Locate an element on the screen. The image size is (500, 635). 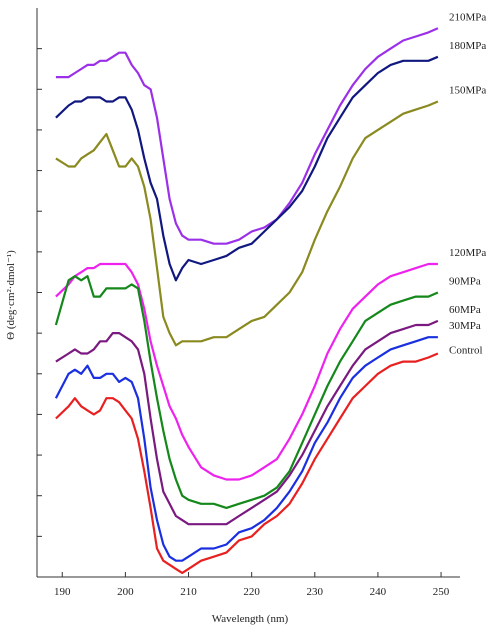
y-axis-label: Θ (deg·cm²·dmol⁻¹) is located at coordinates (11, 295).